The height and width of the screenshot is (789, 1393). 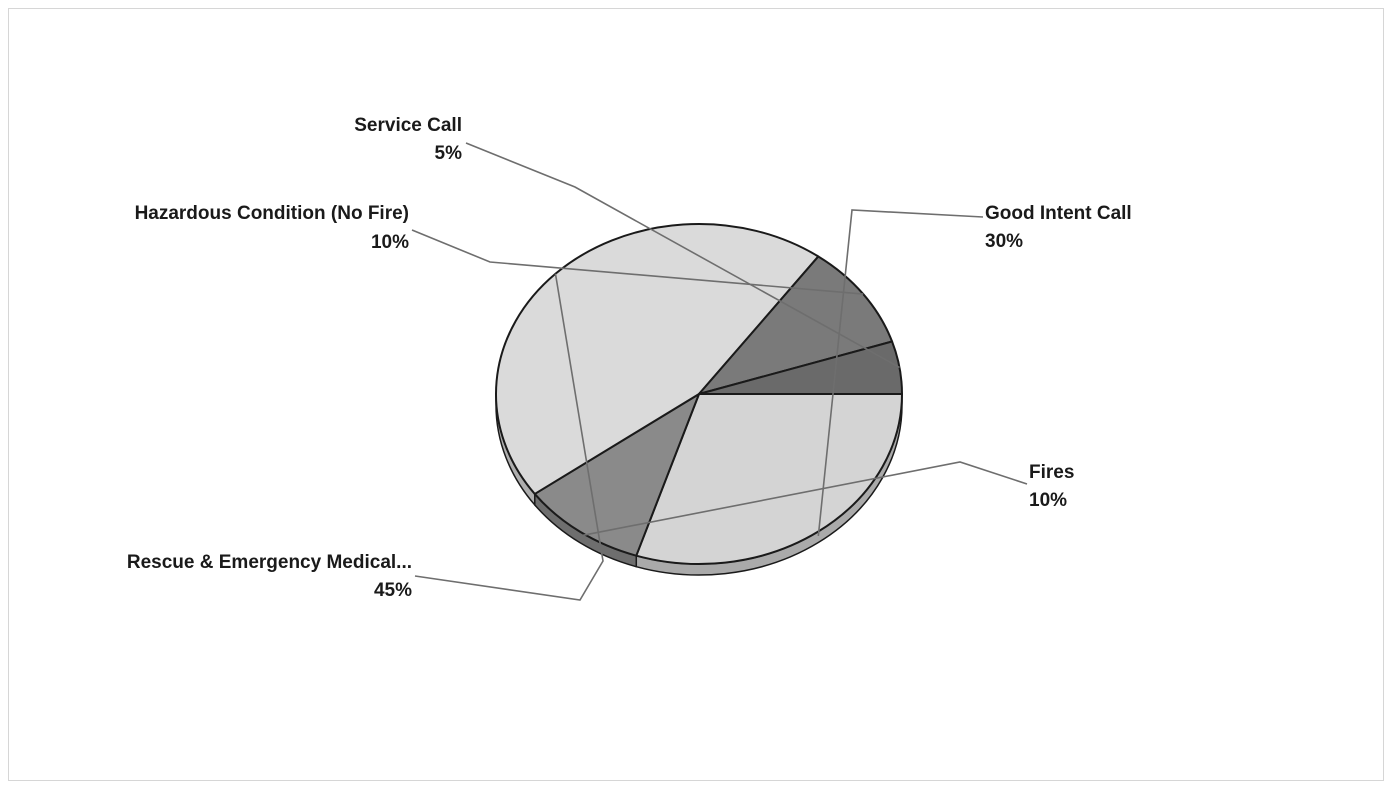 What do you see at coordinates (449, 153) in the screenshot?
I see `slice-percent-4: 5%` at bounding box center [449, 153].